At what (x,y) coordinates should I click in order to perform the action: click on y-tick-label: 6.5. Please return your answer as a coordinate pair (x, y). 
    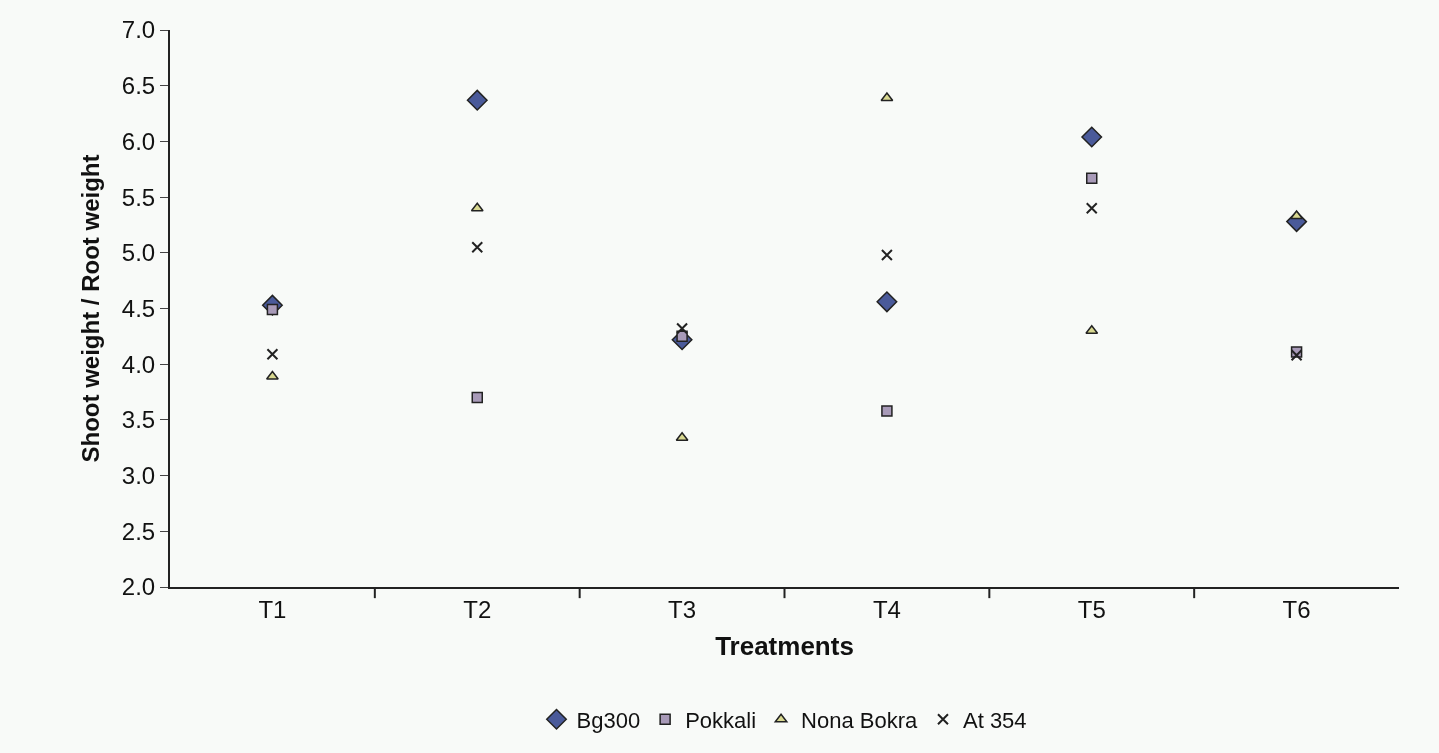
    Looking at the image, I should click on (138, 86).